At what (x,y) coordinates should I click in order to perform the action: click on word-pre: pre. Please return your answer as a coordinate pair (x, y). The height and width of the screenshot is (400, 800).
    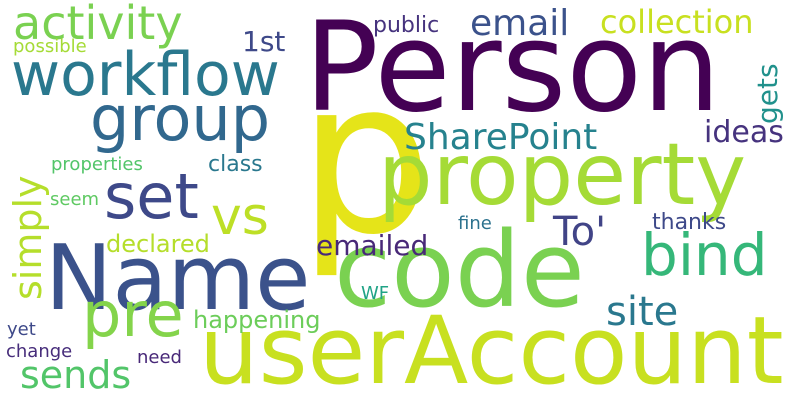
    Looking at the image, I should click on (133, 314).